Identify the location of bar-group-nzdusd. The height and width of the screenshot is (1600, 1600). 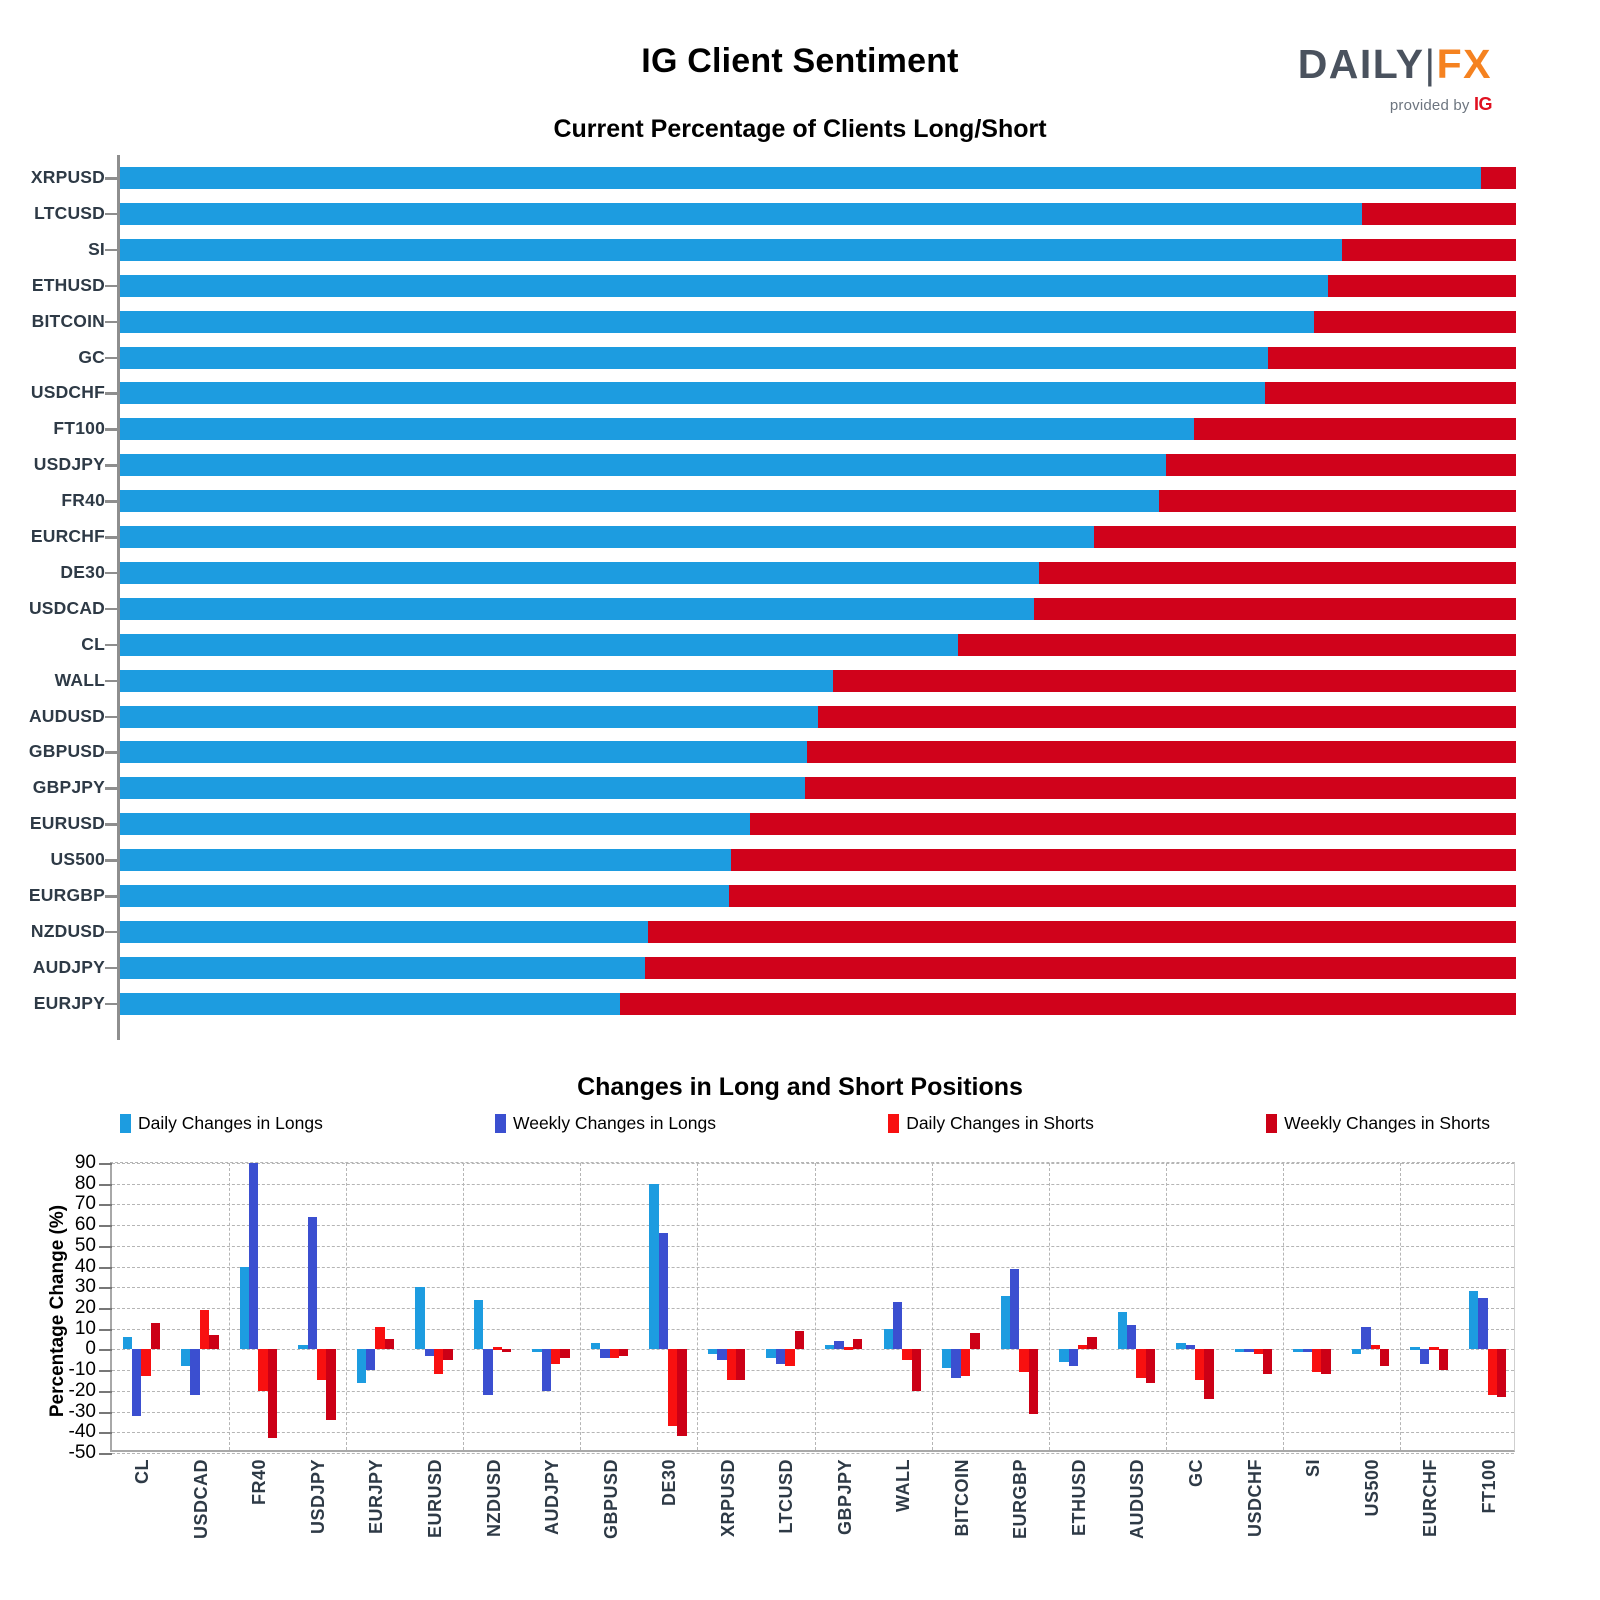
(492, 1306).